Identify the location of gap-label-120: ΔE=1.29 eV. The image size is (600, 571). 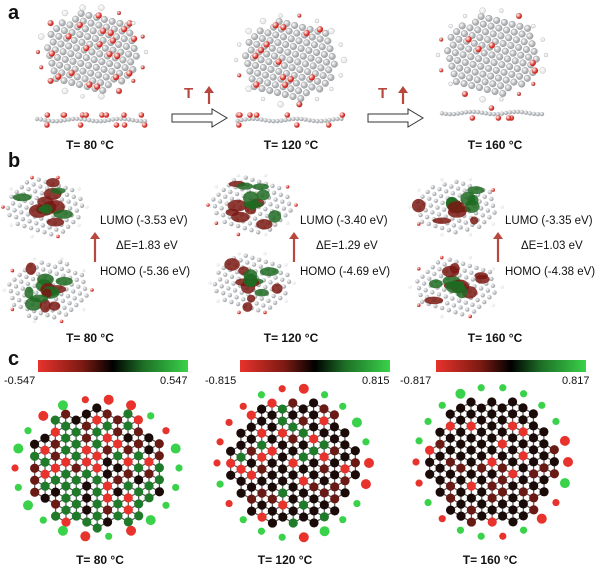
(347, 246).